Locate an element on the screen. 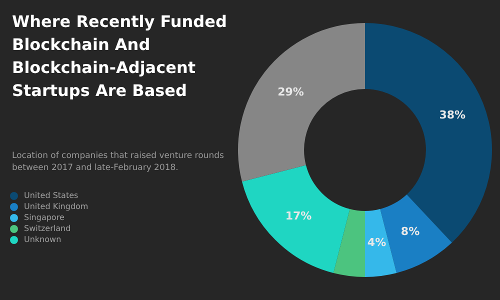  text: Location of companies that raised venture rounds between 2017 and late-February 2018. is located at coordinates (118, 162).